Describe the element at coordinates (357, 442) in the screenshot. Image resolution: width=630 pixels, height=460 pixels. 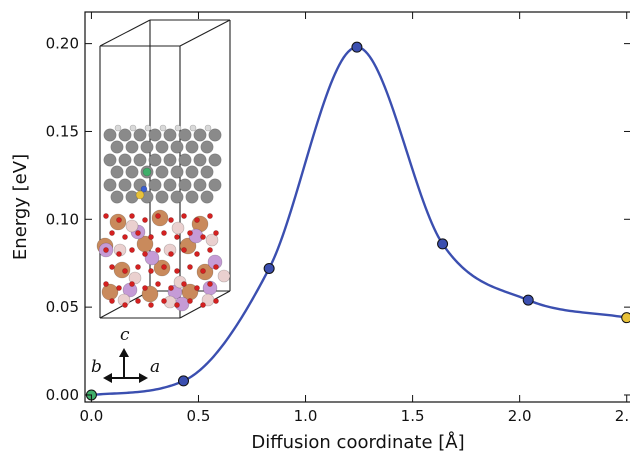
I see `x-axis-label: Diffusion coordinate [Å]` at that location.